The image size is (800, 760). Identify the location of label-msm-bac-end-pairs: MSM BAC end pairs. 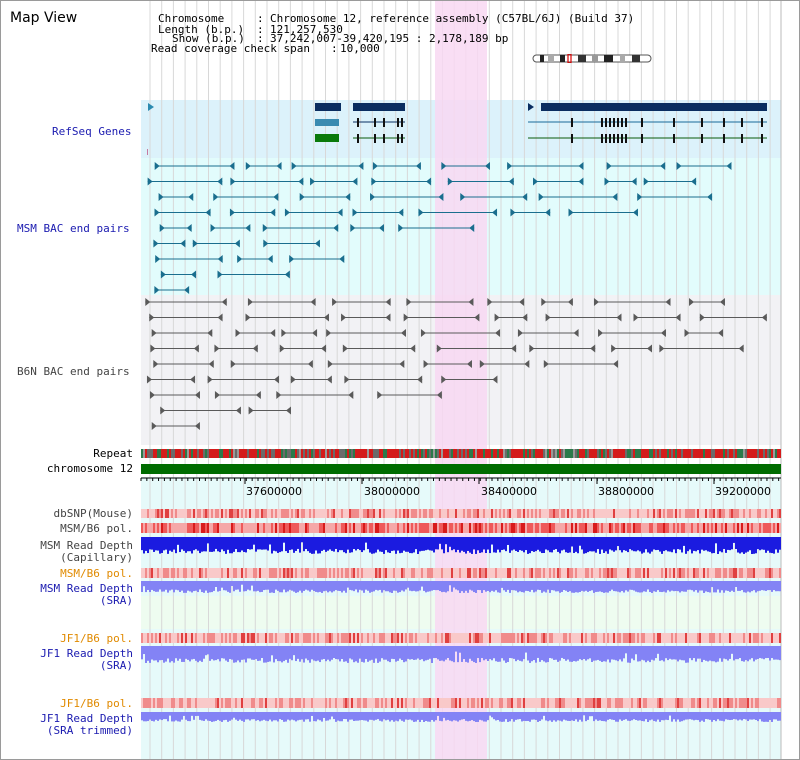
(73, 228).